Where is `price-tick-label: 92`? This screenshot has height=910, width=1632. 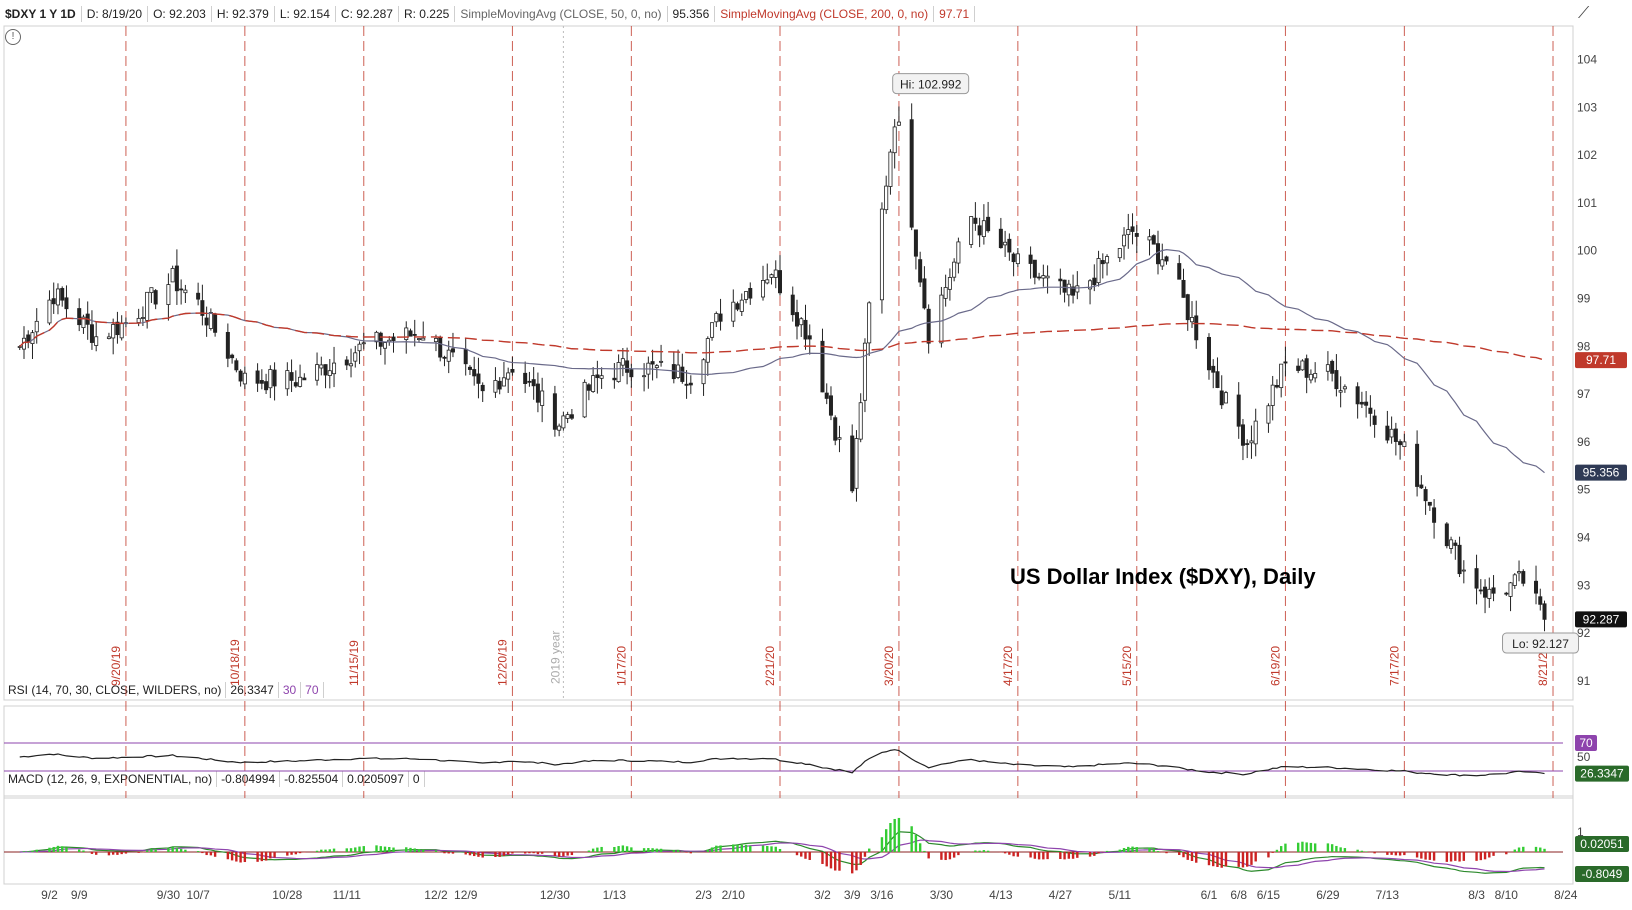 price-tick-label: 92 is located at coordinates (1584, 633).